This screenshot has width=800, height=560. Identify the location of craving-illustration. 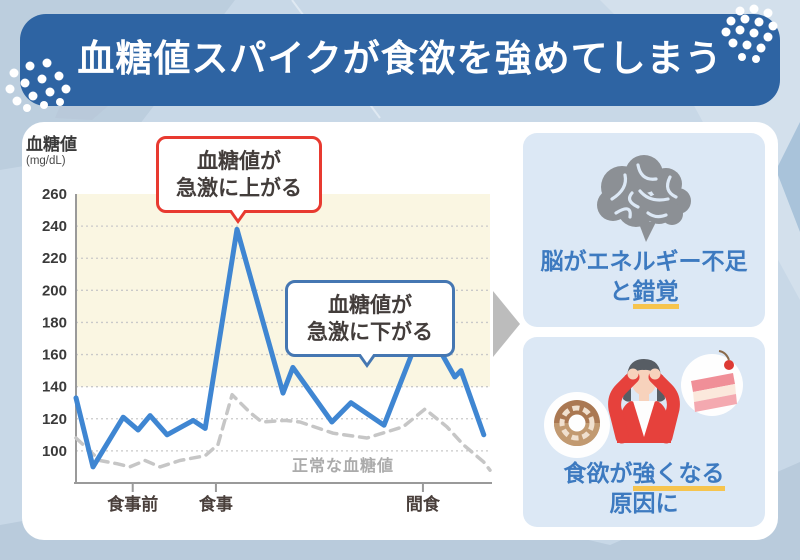
(643, 404).